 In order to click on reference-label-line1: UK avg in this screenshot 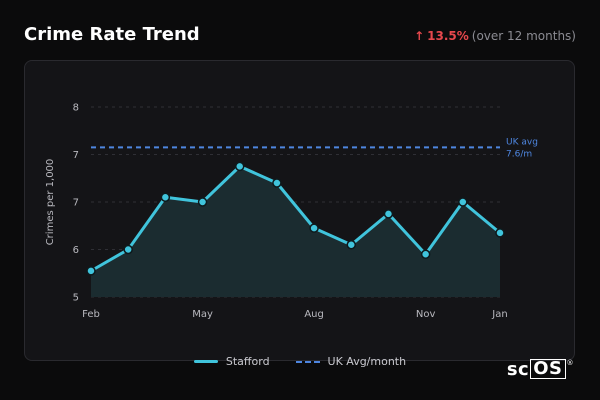, I will do `click(522, 142)`.